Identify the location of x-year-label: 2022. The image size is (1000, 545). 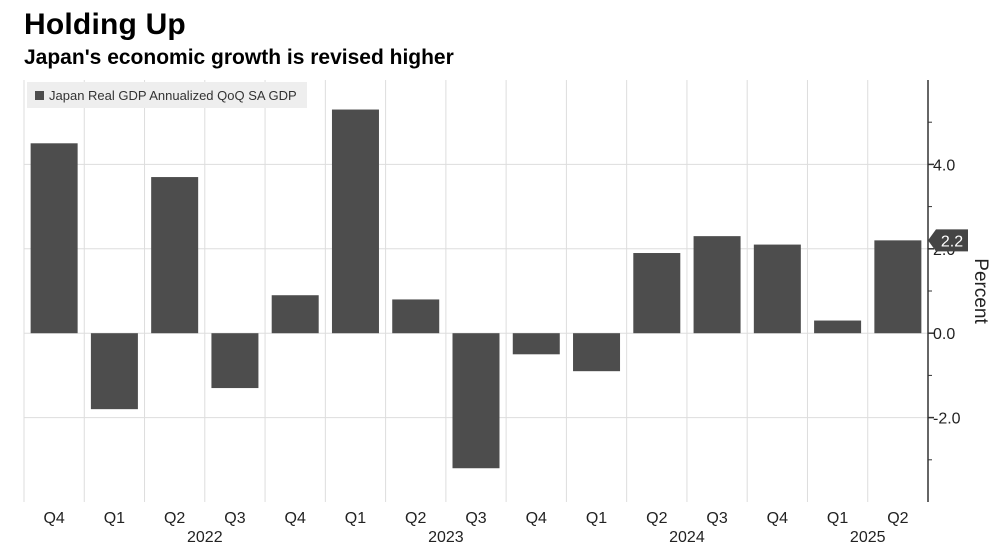
(205, 537).